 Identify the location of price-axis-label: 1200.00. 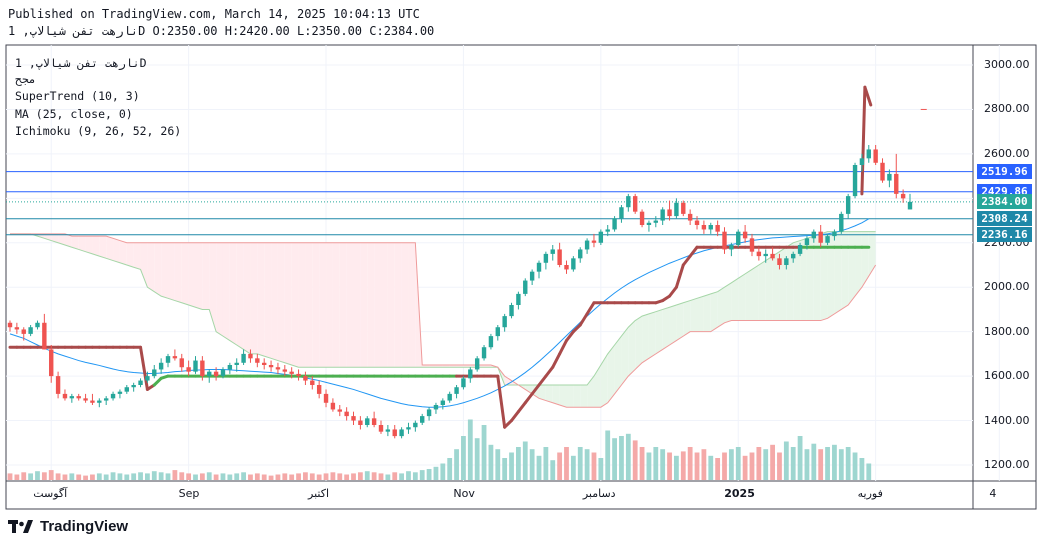
(1007, 464).